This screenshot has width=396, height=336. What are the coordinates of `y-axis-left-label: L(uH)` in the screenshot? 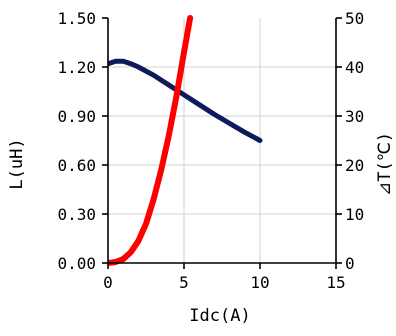 It's located at (17, 163).